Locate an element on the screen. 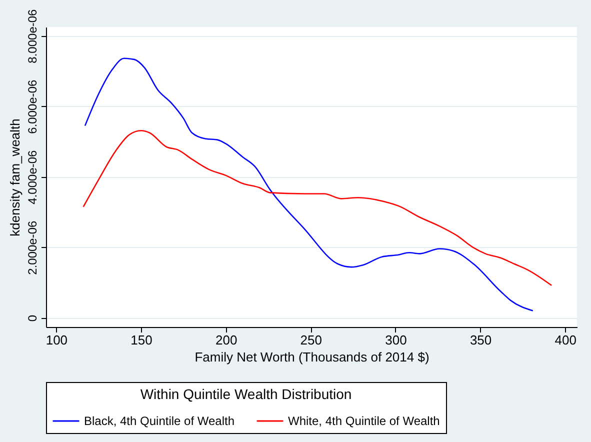 The width and height of the screenshot is (591, 442). y-tick-label: 0 is located at coordinates (33, 318).